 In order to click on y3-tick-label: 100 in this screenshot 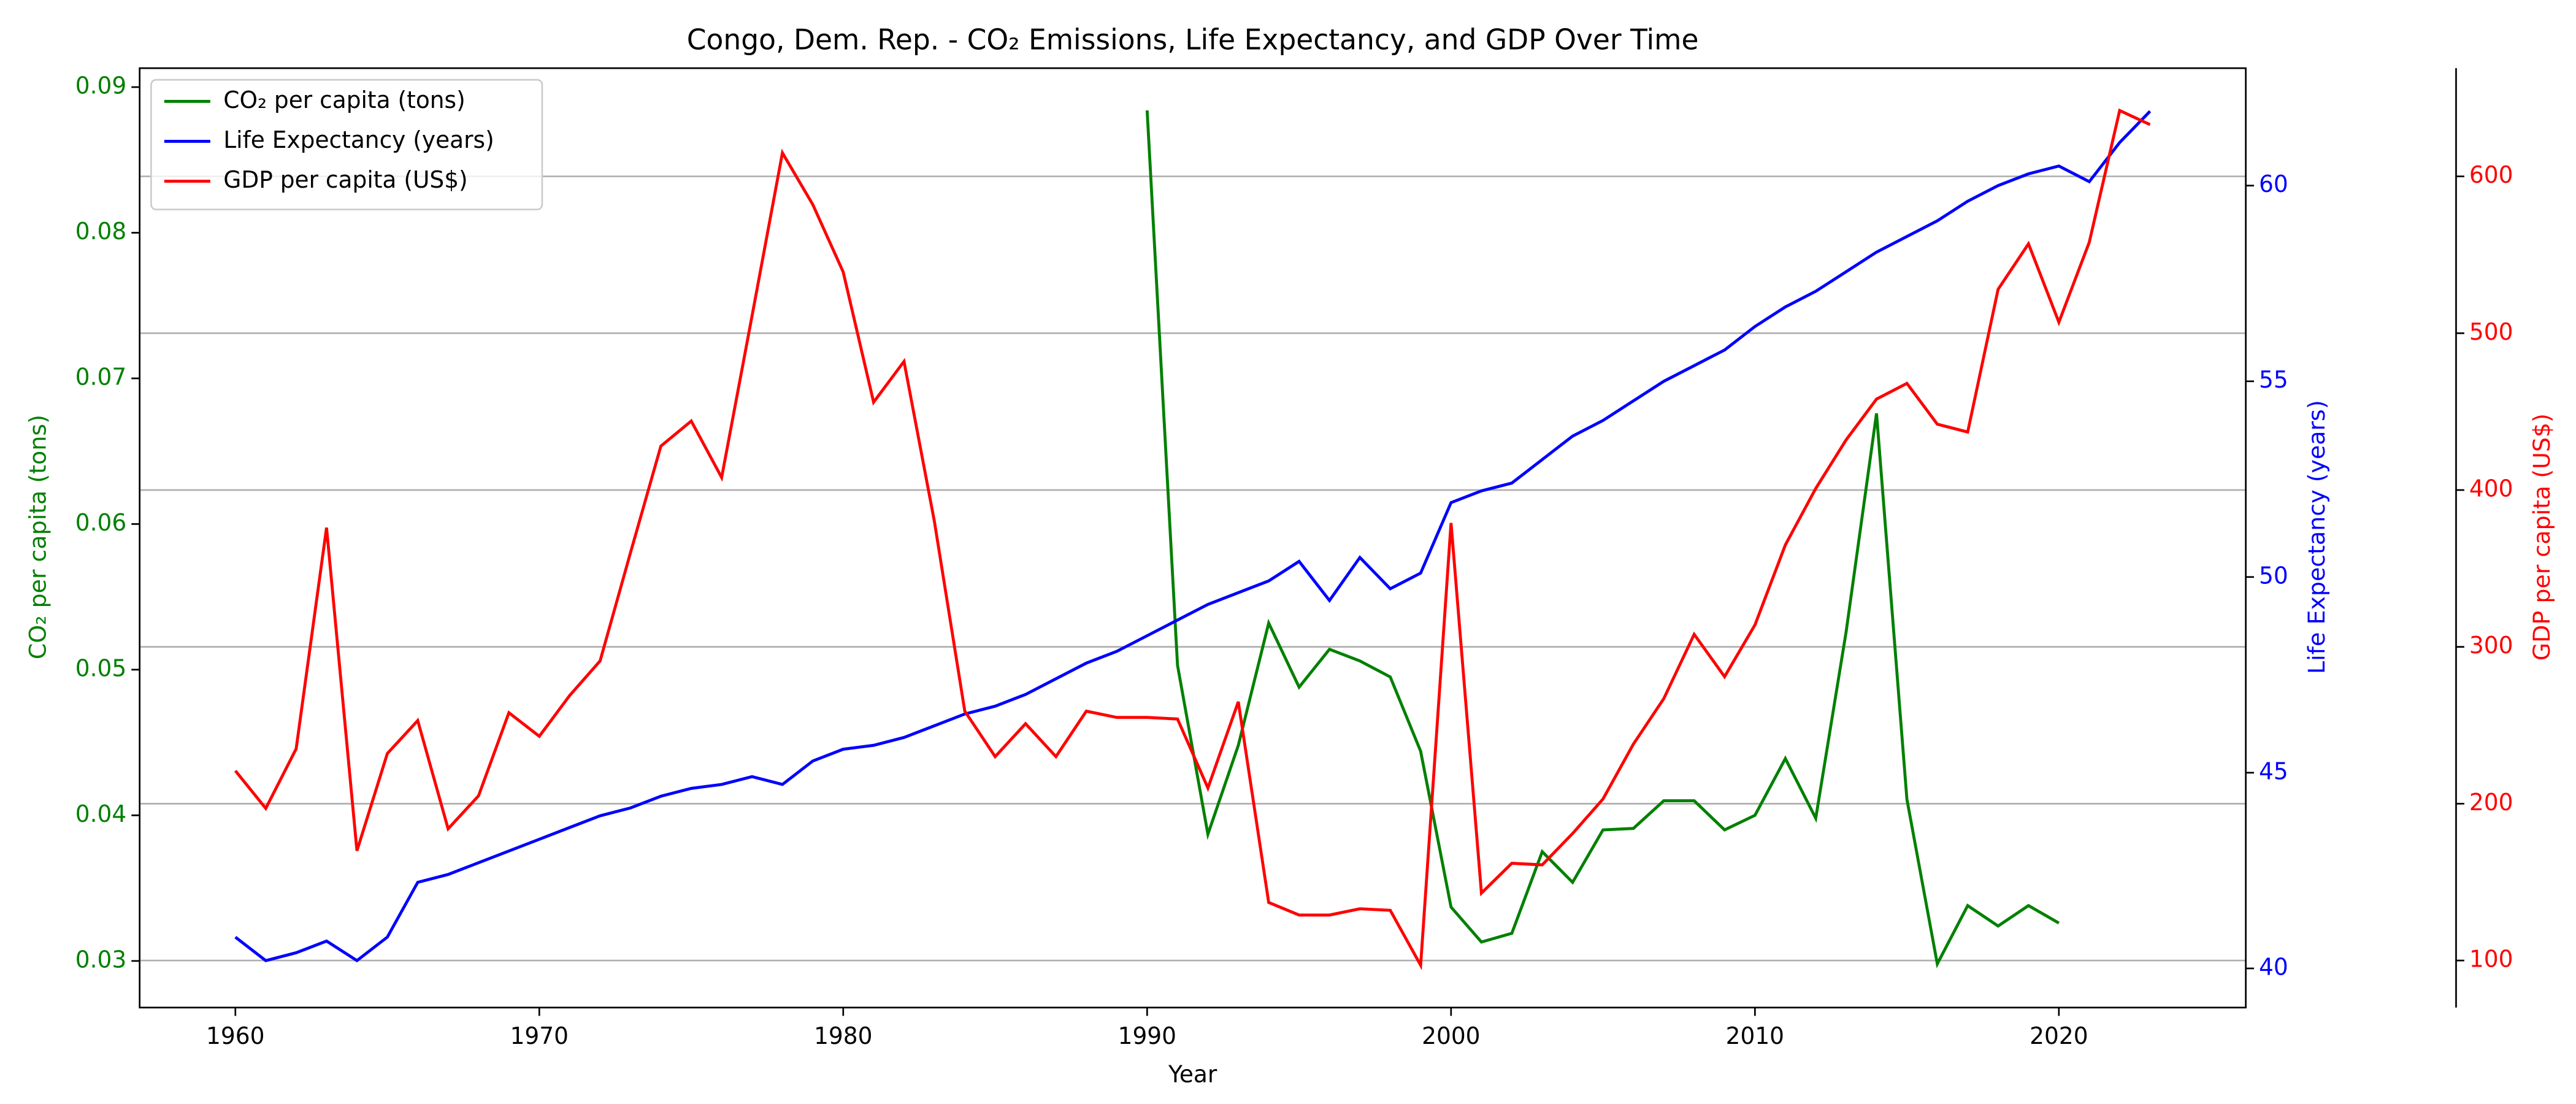, I will do `click(2491, 958)`.